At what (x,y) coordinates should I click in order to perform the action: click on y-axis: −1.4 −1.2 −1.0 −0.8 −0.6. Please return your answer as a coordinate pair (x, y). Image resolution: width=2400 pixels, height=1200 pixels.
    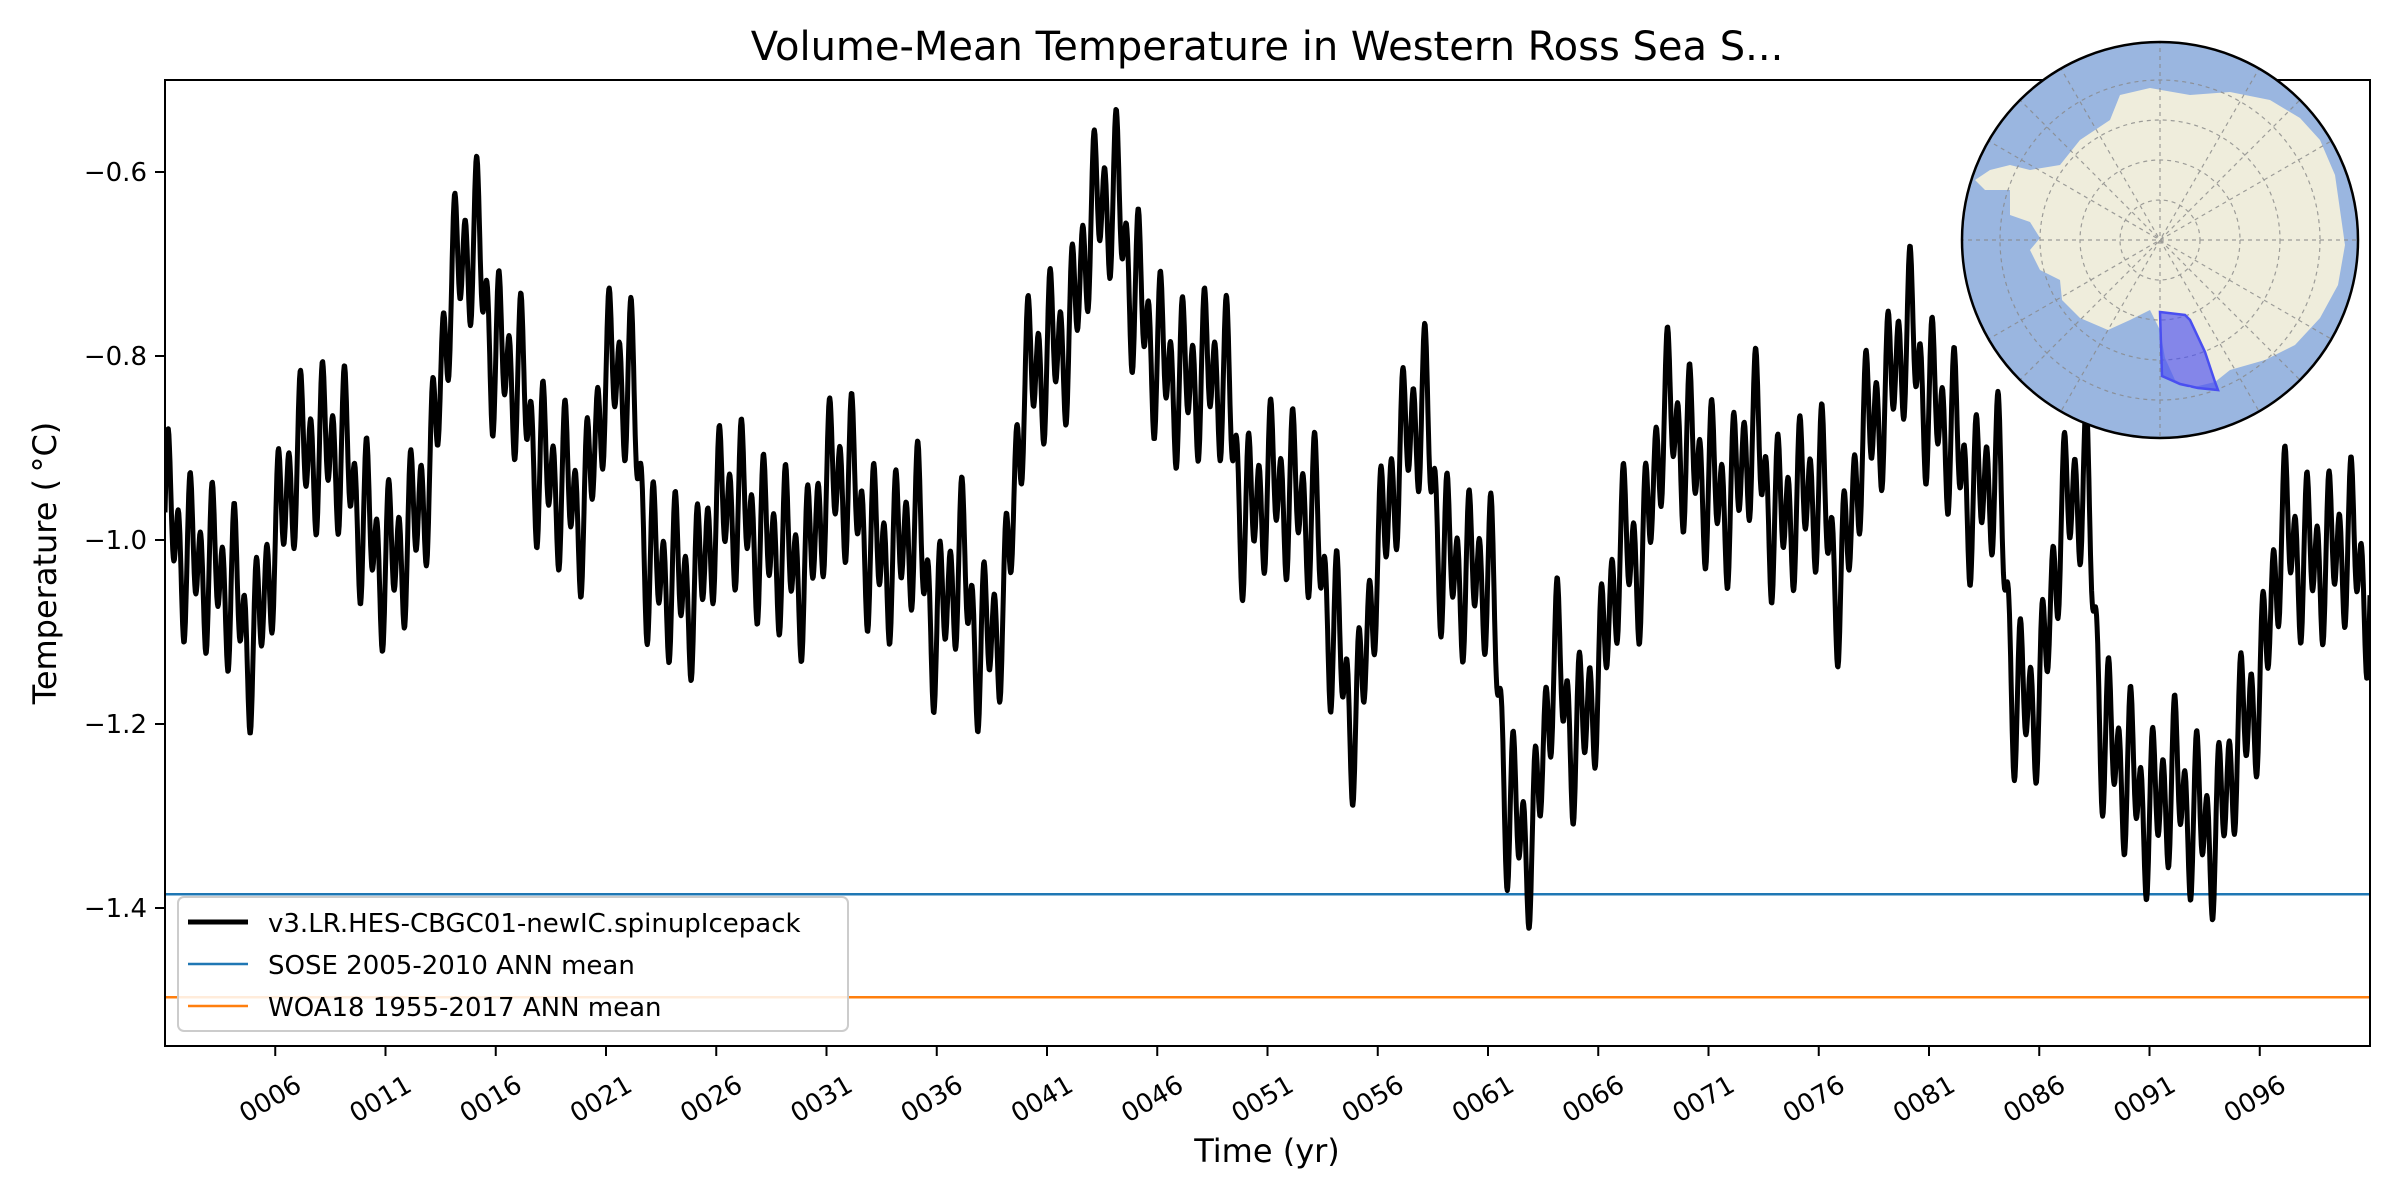
    Looking at the image, I should click on (124, 541).